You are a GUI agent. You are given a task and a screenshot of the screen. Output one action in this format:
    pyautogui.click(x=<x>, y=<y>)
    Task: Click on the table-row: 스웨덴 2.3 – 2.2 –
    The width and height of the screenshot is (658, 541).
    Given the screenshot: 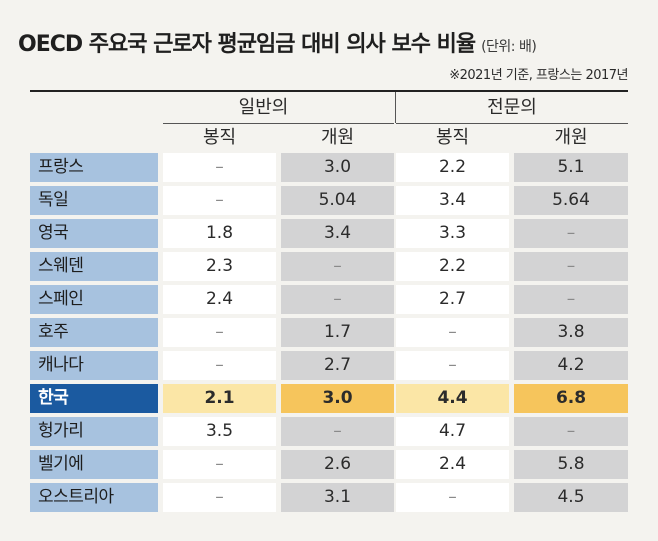 What is the action you would take?
    pyautogui.click(x=329, y=266)
    